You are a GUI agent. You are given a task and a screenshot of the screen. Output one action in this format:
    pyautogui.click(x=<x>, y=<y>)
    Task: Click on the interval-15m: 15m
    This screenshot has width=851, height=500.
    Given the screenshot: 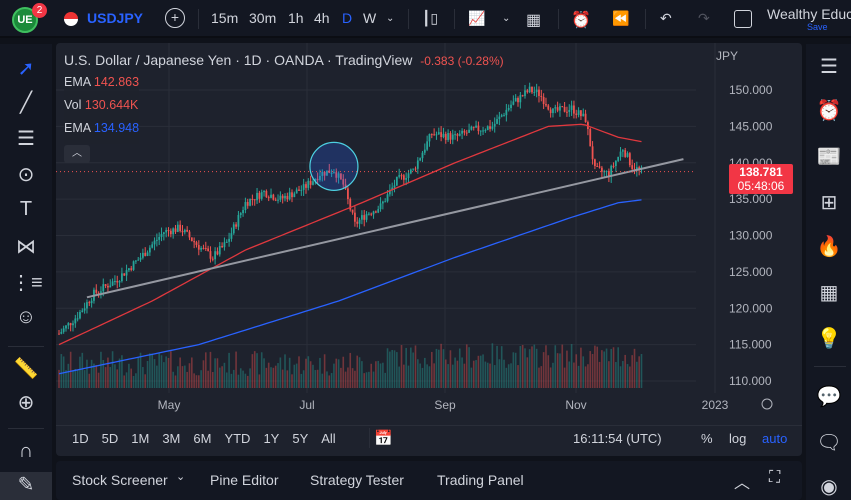 What is the action you would take?
    pyautogui.click(x=225, y=18)
    